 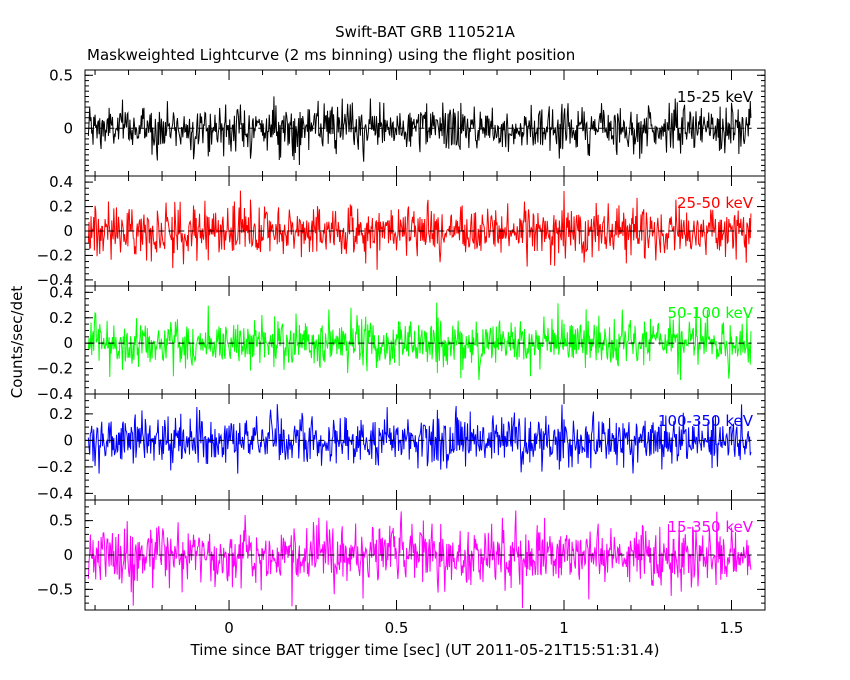 I want to click on panel-5: −0.5 0 0.5 15-350 keV, so click(x=401, y=555).